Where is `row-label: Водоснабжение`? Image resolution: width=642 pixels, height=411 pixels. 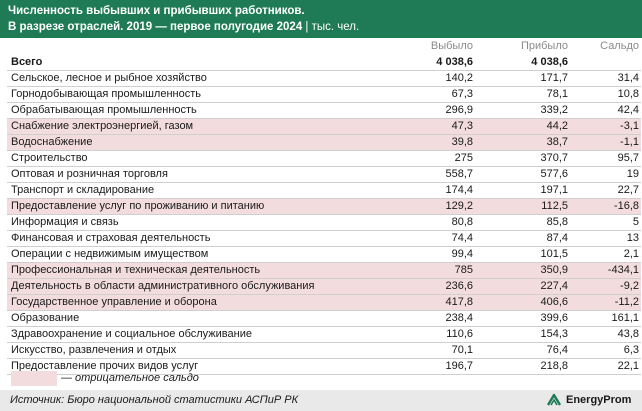 row-label: Водоснабжение is located at coordinates (52, 142).